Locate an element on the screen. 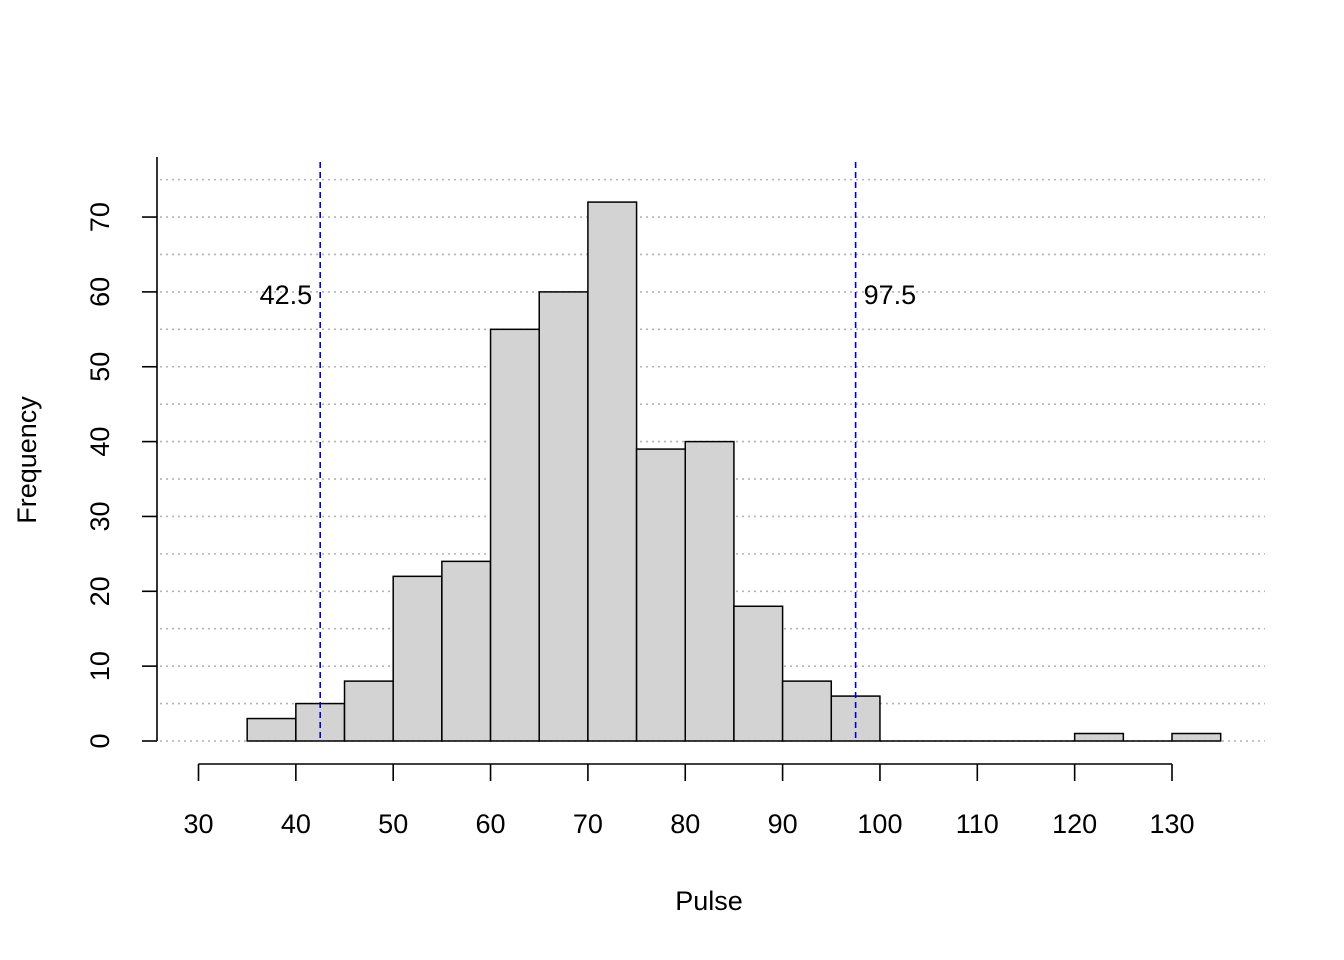  y-tick-label: 70 is located at coordinates (100, 217).